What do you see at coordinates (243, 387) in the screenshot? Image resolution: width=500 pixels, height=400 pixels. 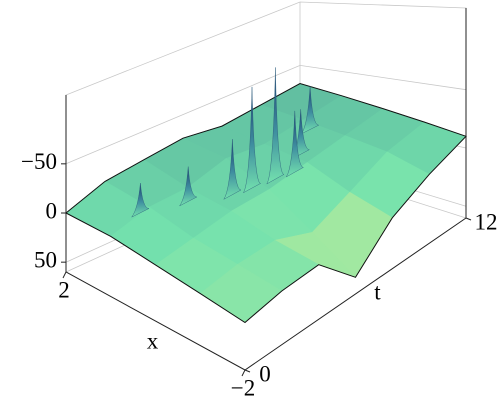 I see `x-tick-label: −2` at bounding box center [243, 387].